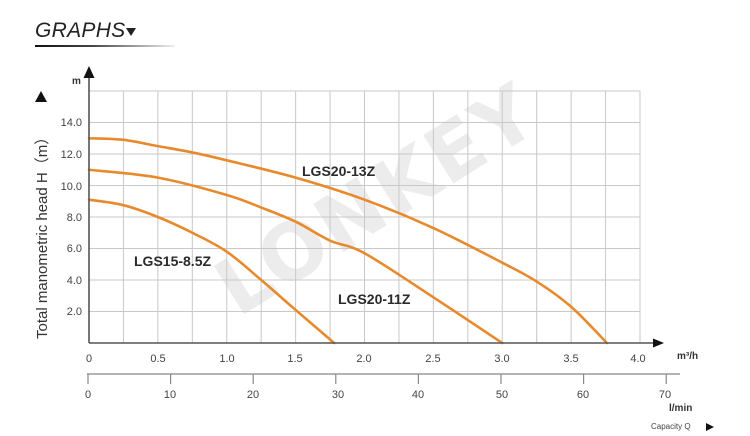 This screenshot has width=750, height=436. Describe the element at coordinates (71, 187) in the screenshot. I see `y-tick: 10.0` at that location.